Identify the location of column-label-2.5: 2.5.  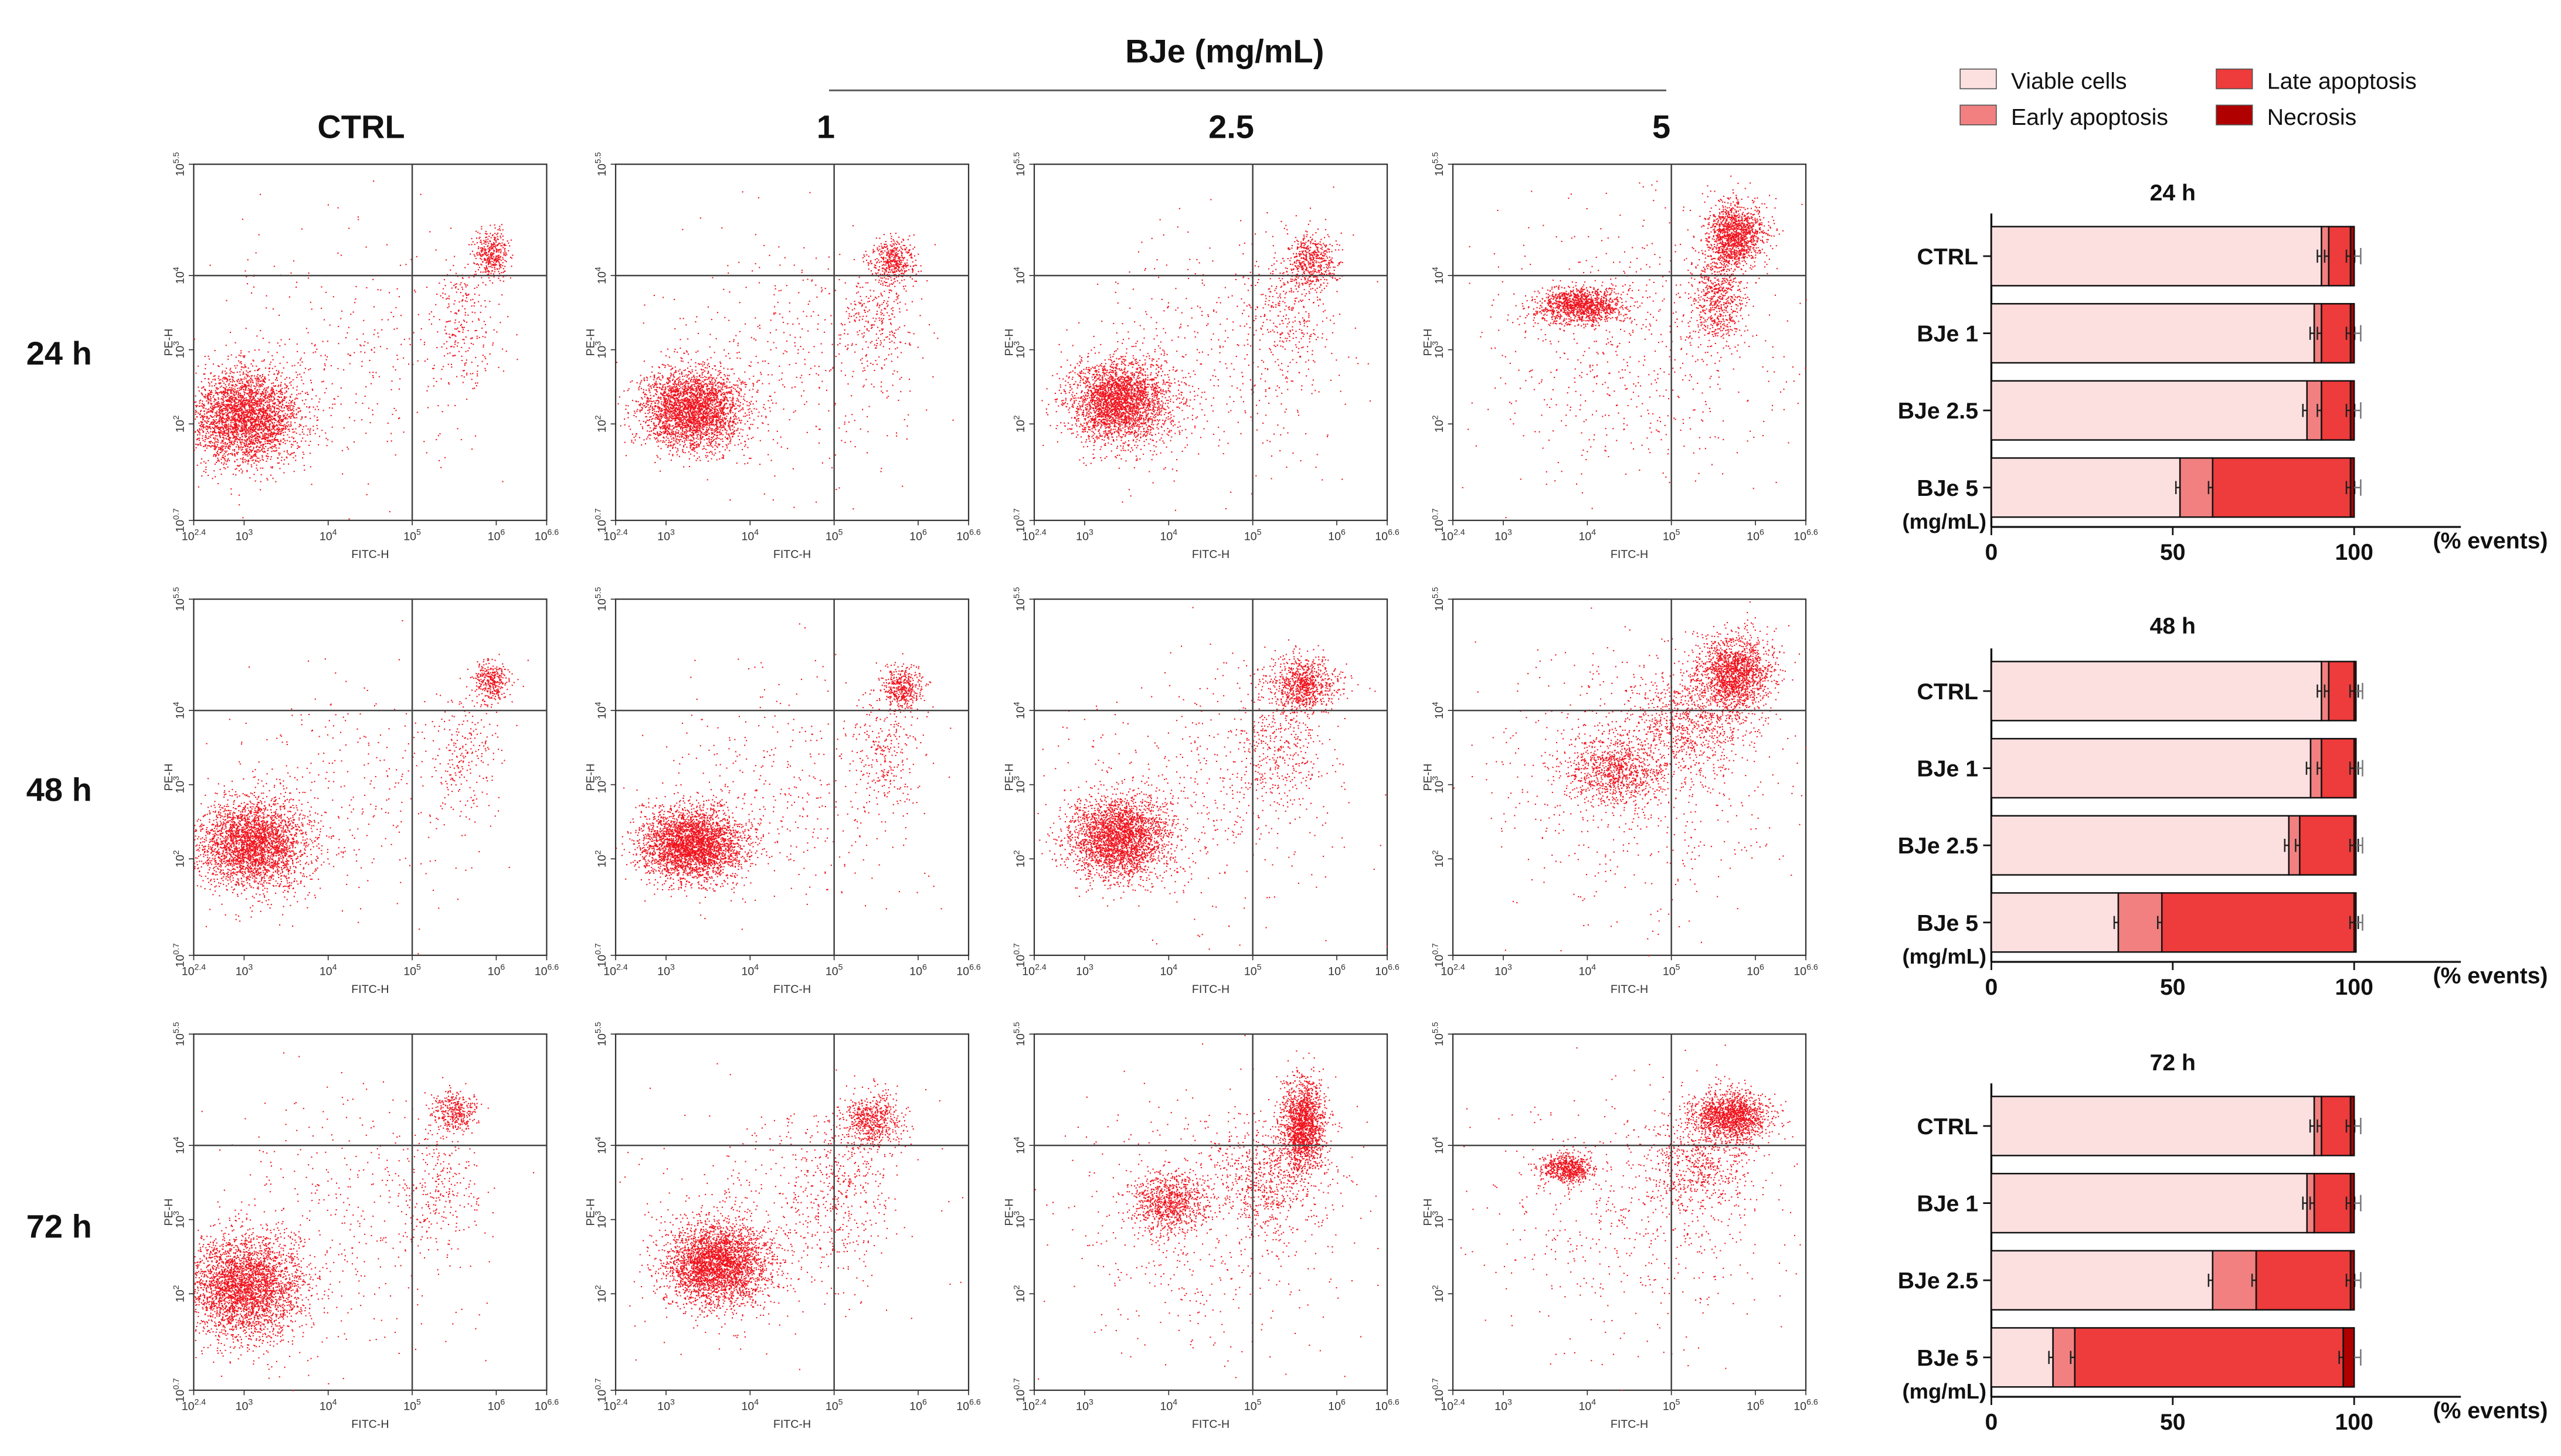
(1231, 127).